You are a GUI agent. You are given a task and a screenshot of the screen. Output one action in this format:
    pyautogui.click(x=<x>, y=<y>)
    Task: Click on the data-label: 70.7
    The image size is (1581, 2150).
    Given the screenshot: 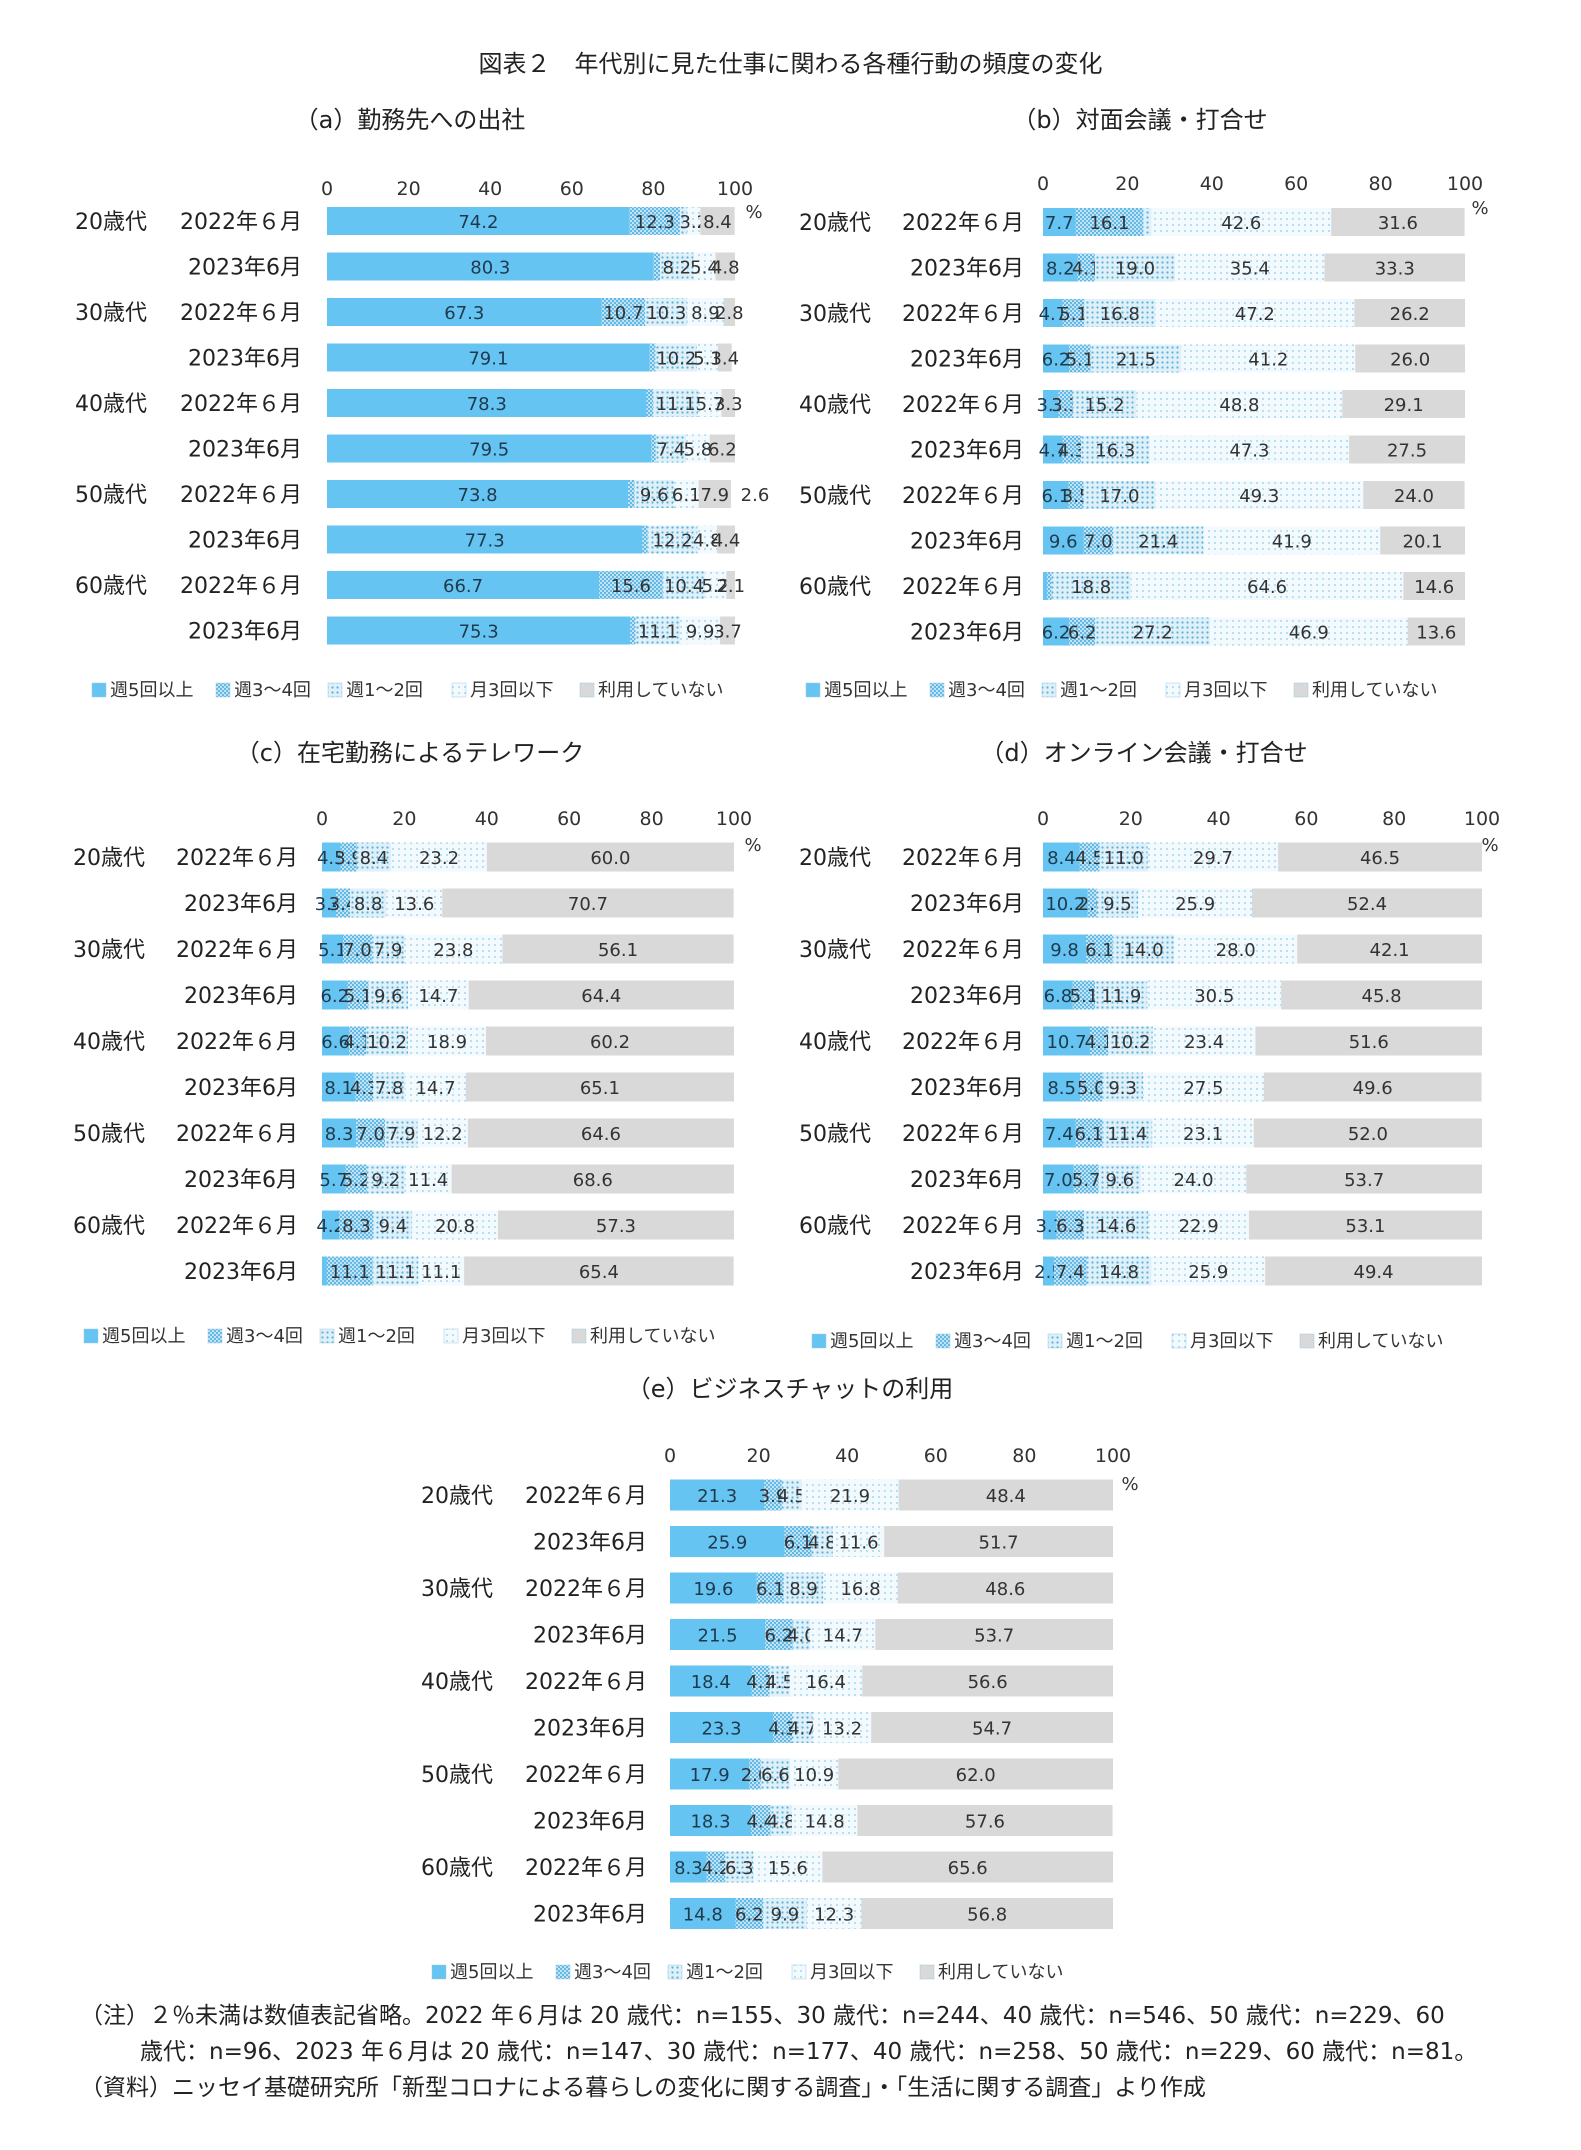 What is the action you would take?
    pyautogui.click(x=588, y=904)
    